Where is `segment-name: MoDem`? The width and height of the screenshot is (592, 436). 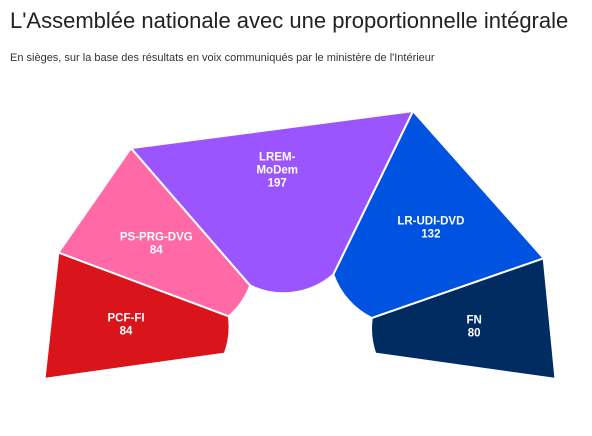 segment-name: MoDem is located at coordinates (277, 170).